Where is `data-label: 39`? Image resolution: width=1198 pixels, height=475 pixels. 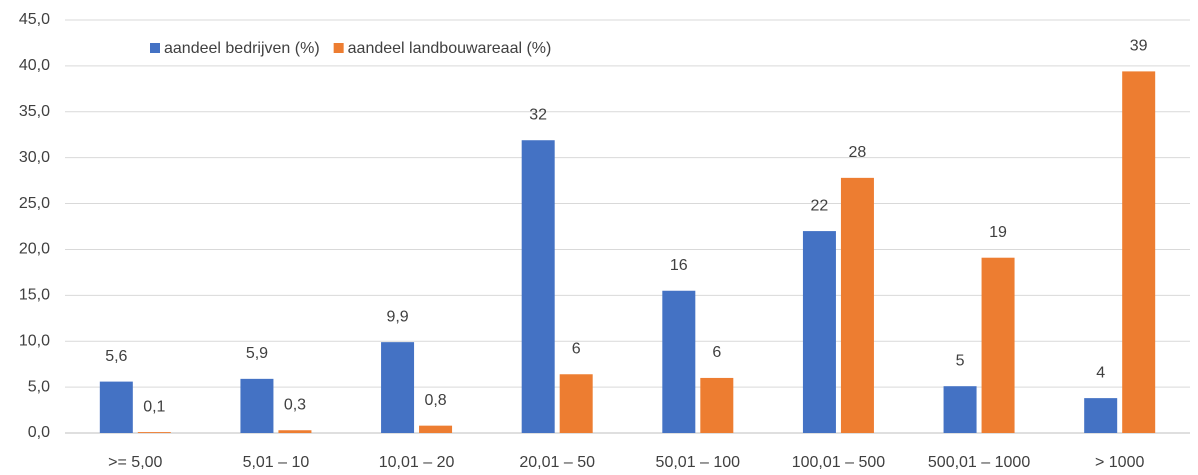 data-label: 39 is located at coordinates (1139, 46).